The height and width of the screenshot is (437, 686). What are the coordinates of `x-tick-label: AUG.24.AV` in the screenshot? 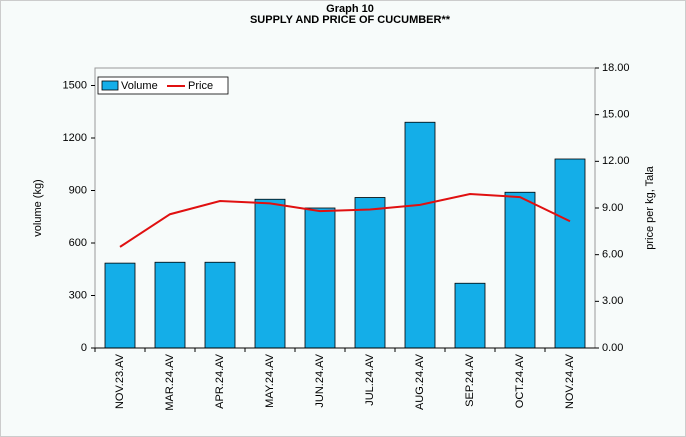 It's located at (420, 381).